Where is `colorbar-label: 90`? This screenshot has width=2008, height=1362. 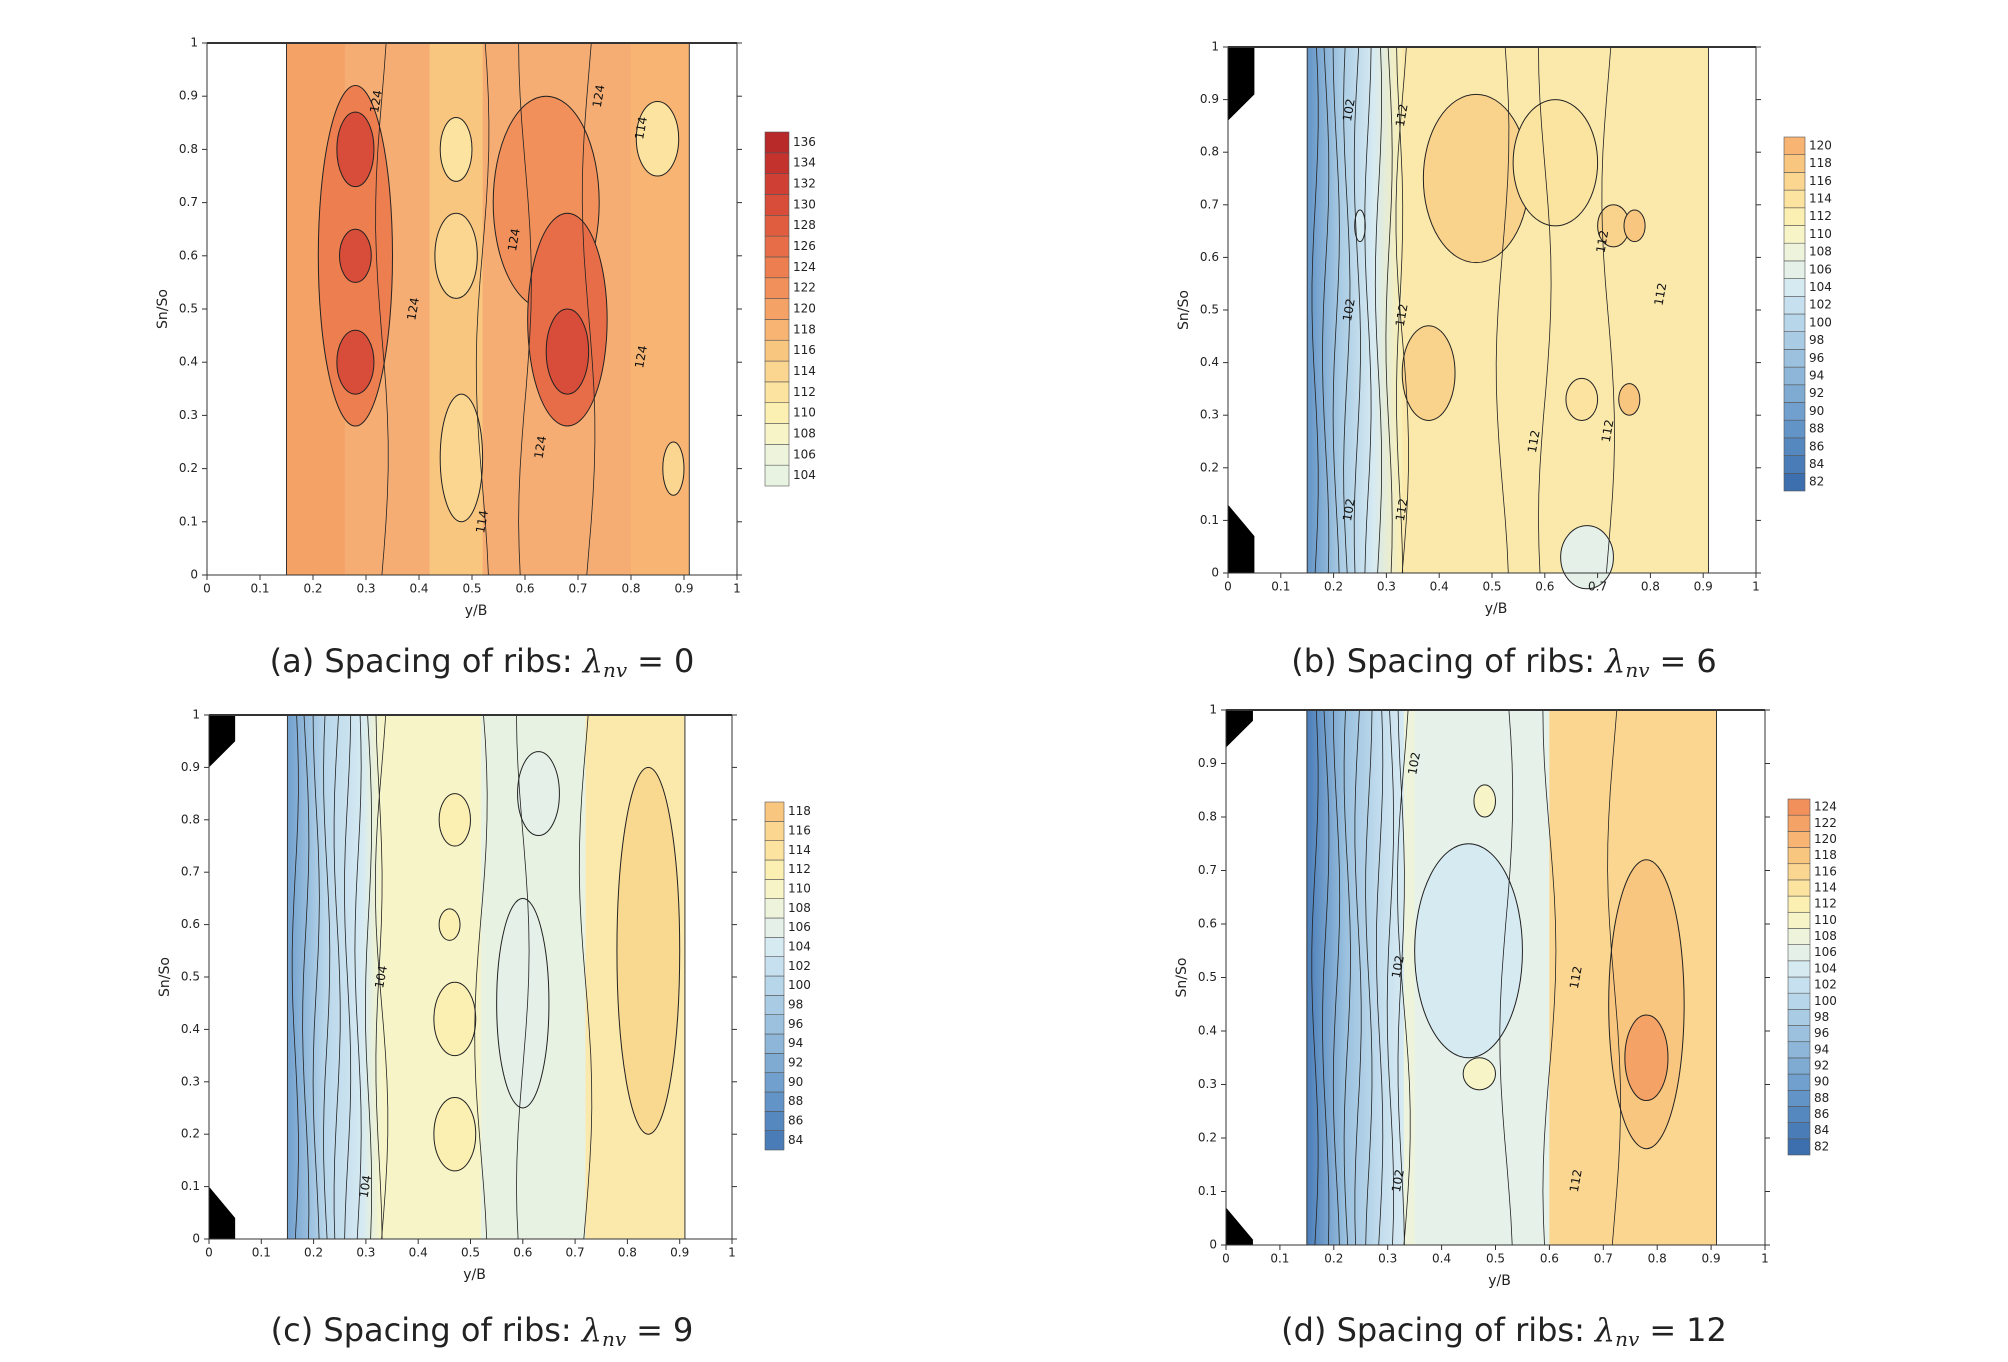
colorbar-label: 90 is located at coordinates (1816, 411).